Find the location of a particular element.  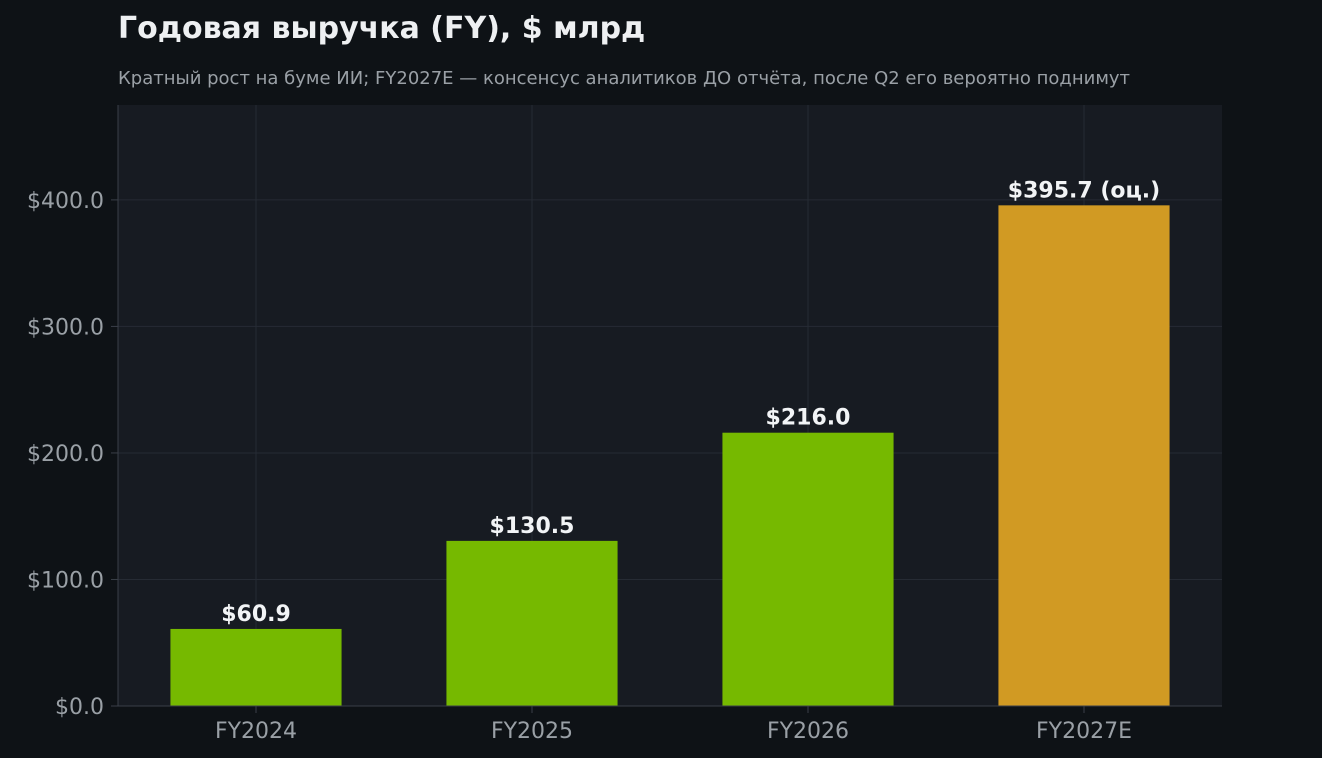

data-label-fy2027e: $395.7 (оц.) is located at coordinates (1084, 190).